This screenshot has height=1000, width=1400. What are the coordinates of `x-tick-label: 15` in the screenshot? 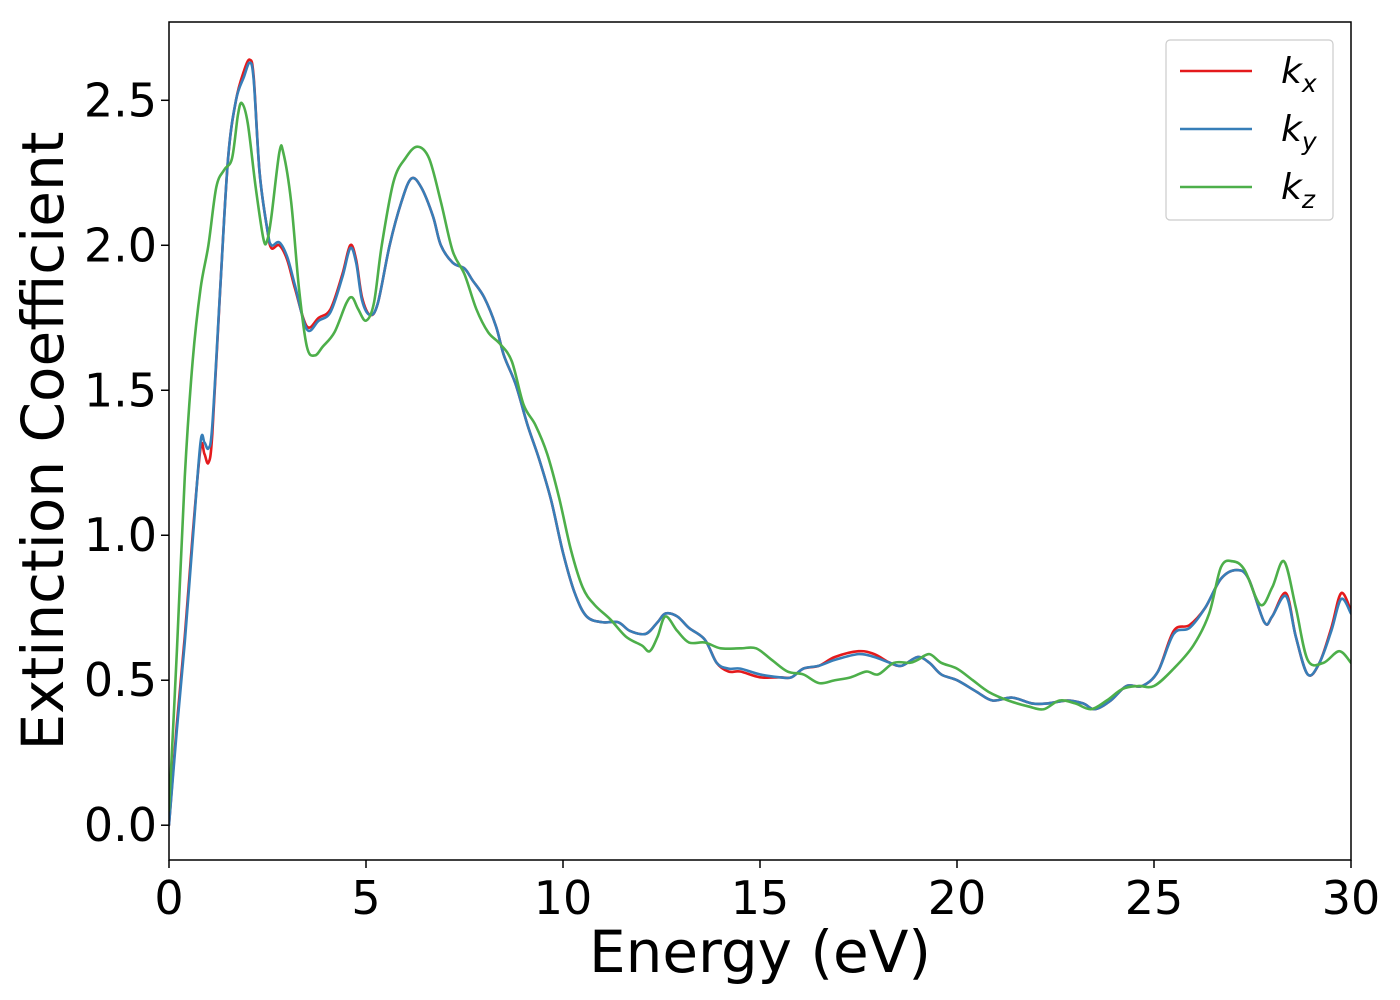 It's located at (760, 898).